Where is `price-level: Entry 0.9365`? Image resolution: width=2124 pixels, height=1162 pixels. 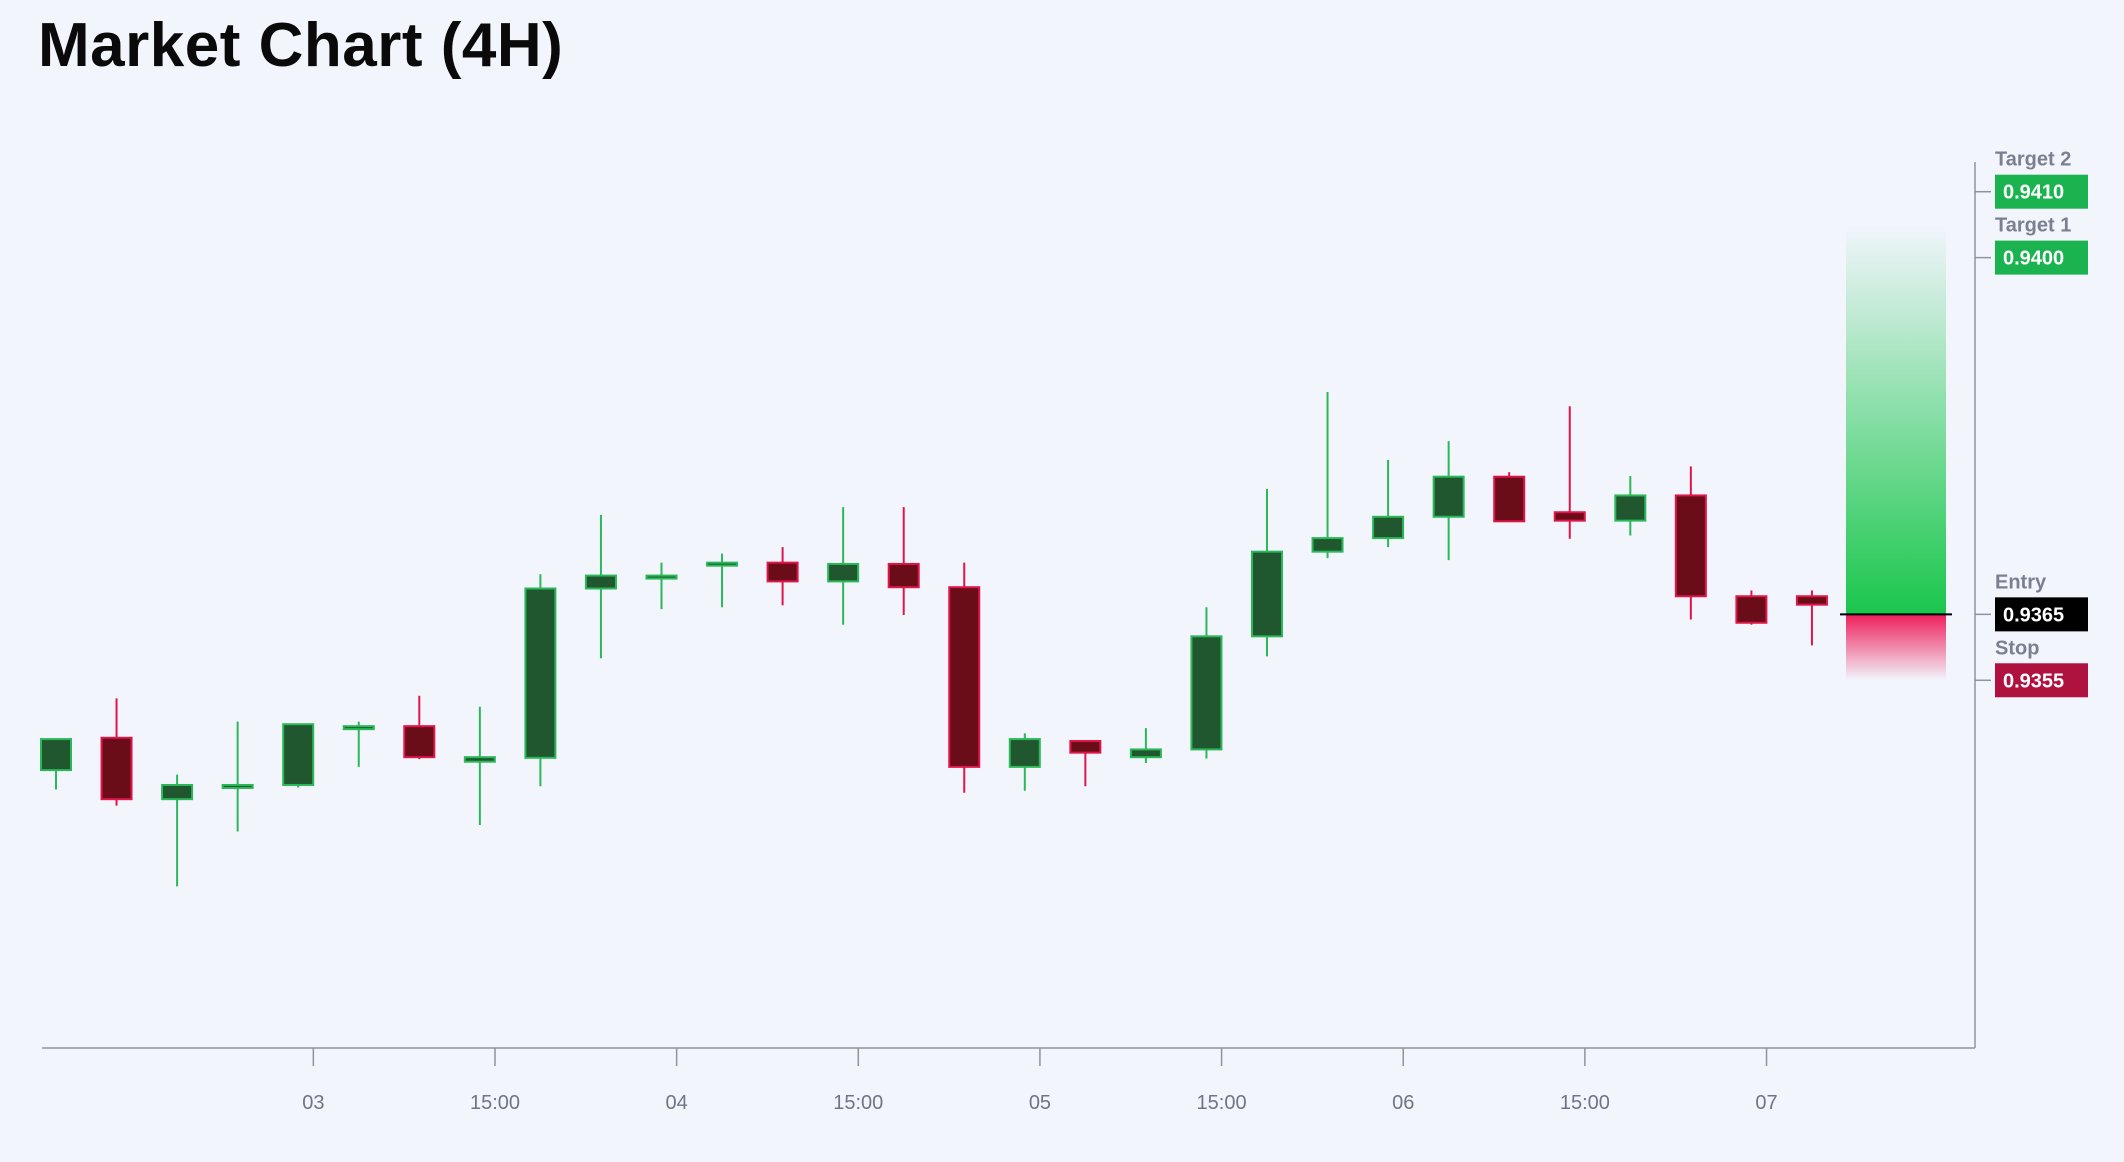 price-level: Entry 0.9365 is located at coordinates (2031, 601).